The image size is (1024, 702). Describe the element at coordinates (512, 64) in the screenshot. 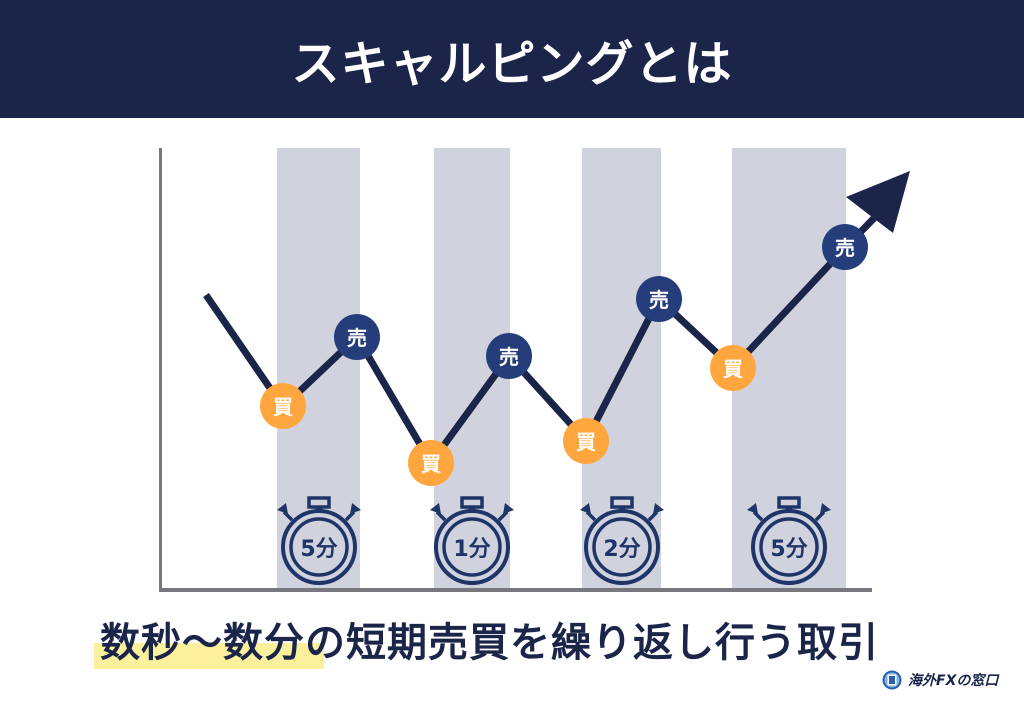

I see `page-title: スキャルピングとは` at that location.